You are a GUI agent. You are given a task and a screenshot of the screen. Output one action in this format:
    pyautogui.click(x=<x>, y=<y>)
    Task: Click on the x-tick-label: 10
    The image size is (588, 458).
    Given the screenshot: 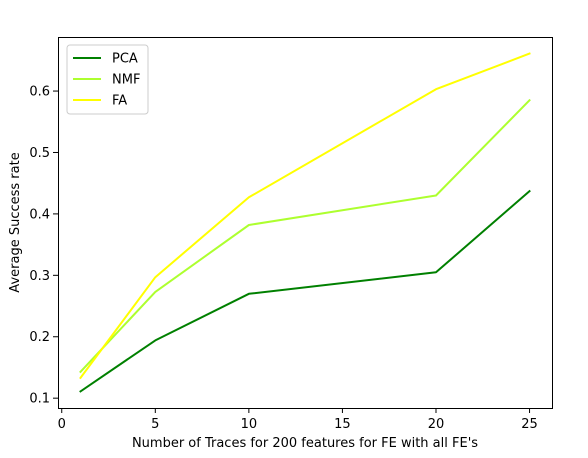 What is the action you would take?
    pyautogui.click(x=249, y=424)
    